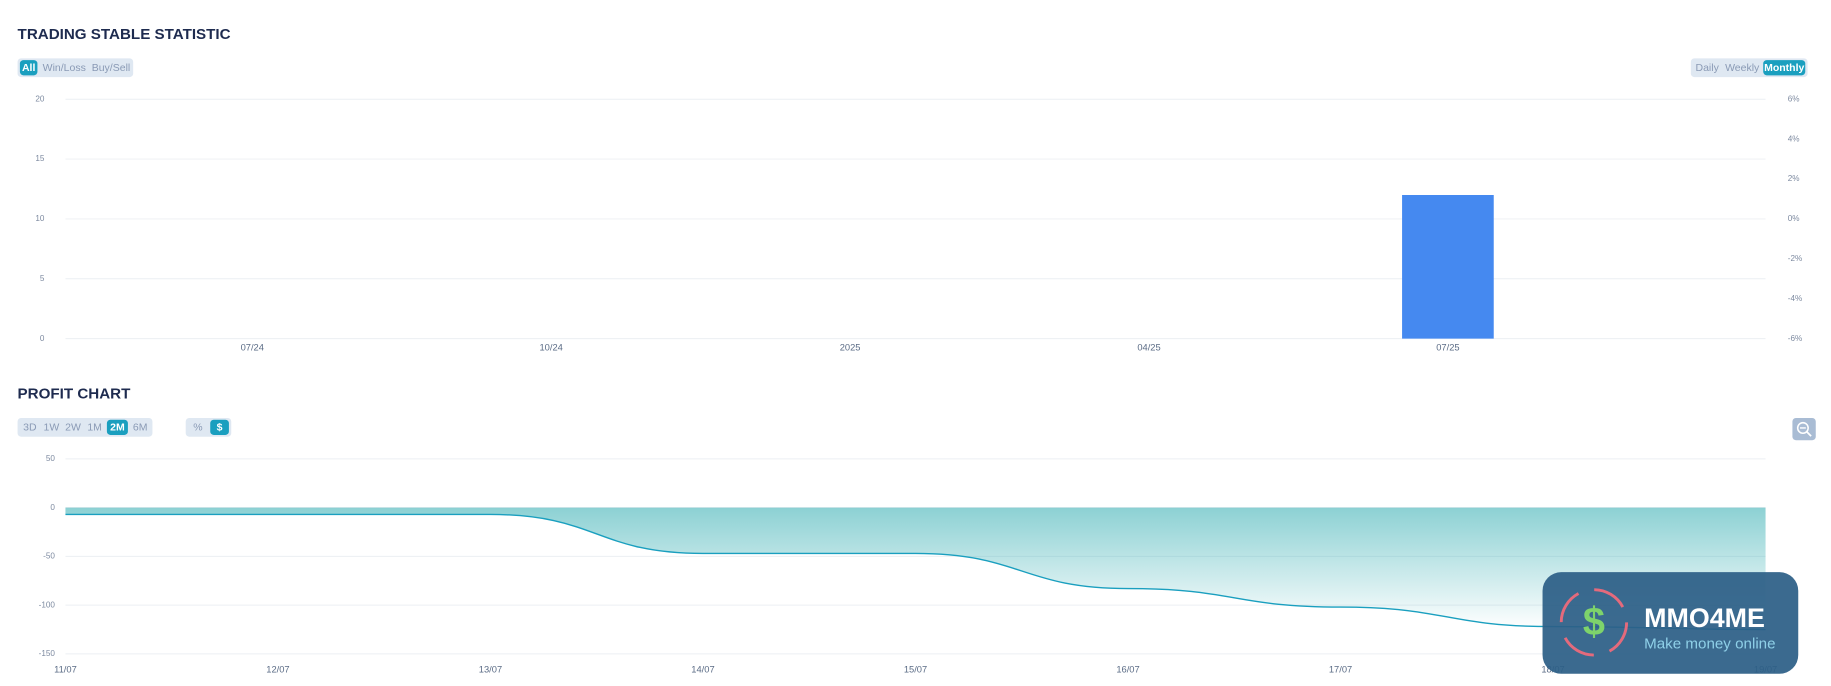  What do you see at coordinates (1340, 670) in the screenshot?
I see `x-tick-label: 17/07` at bounding box center [1340, 670].